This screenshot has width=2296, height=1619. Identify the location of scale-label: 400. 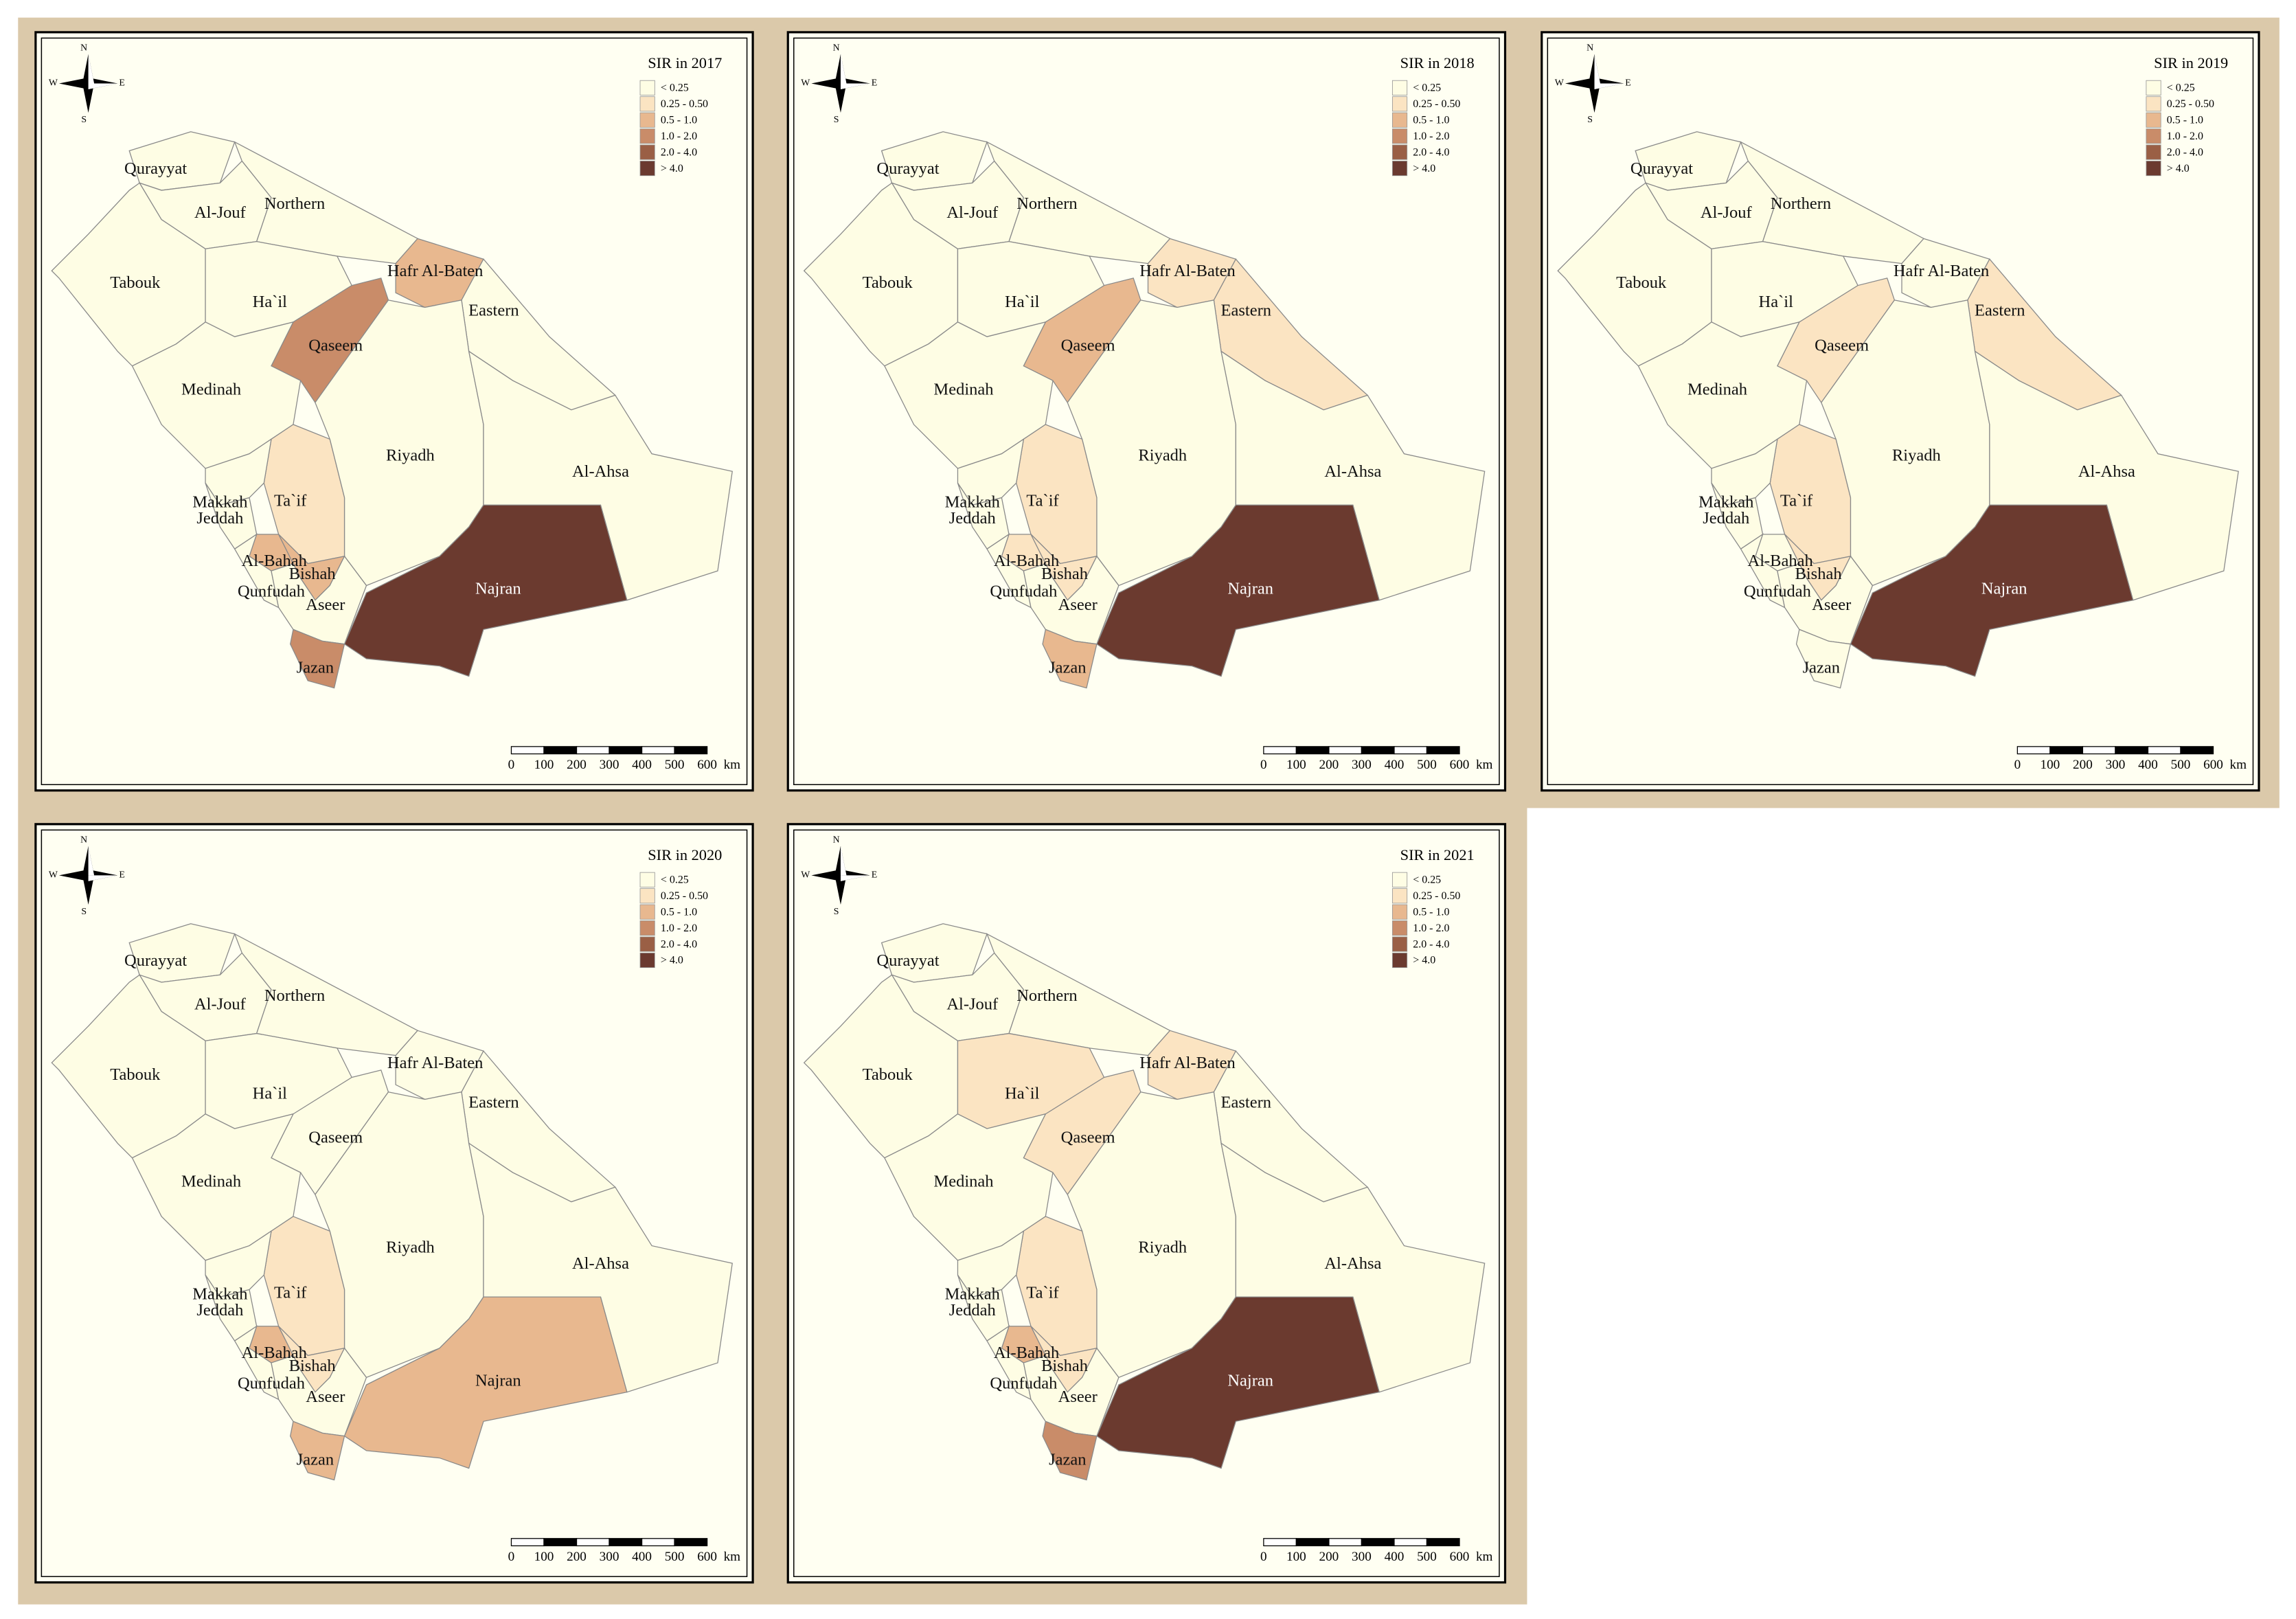
(1395, 1557).